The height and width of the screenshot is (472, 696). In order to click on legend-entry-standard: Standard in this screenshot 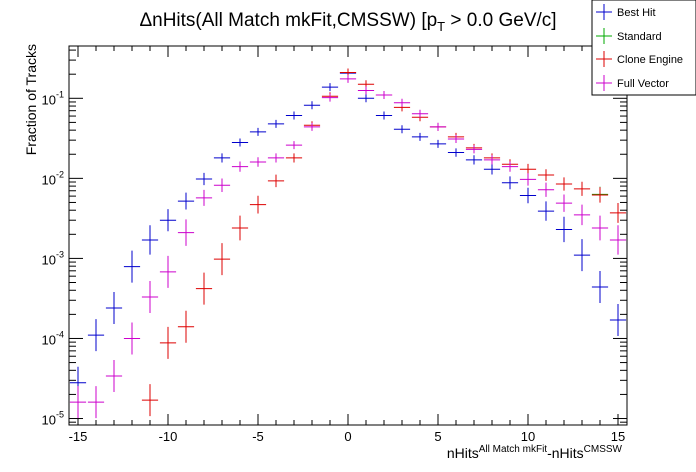, I will do `click(629, 36)`.